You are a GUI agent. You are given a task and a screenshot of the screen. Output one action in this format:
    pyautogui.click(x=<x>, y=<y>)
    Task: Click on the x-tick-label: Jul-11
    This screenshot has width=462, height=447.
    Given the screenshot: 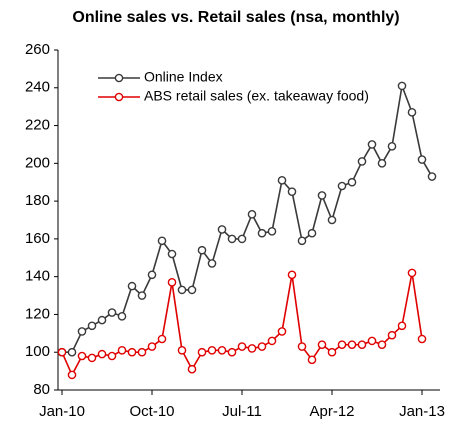 What is the action you would take?
    pyautogui.click(x=242, y=411)
    